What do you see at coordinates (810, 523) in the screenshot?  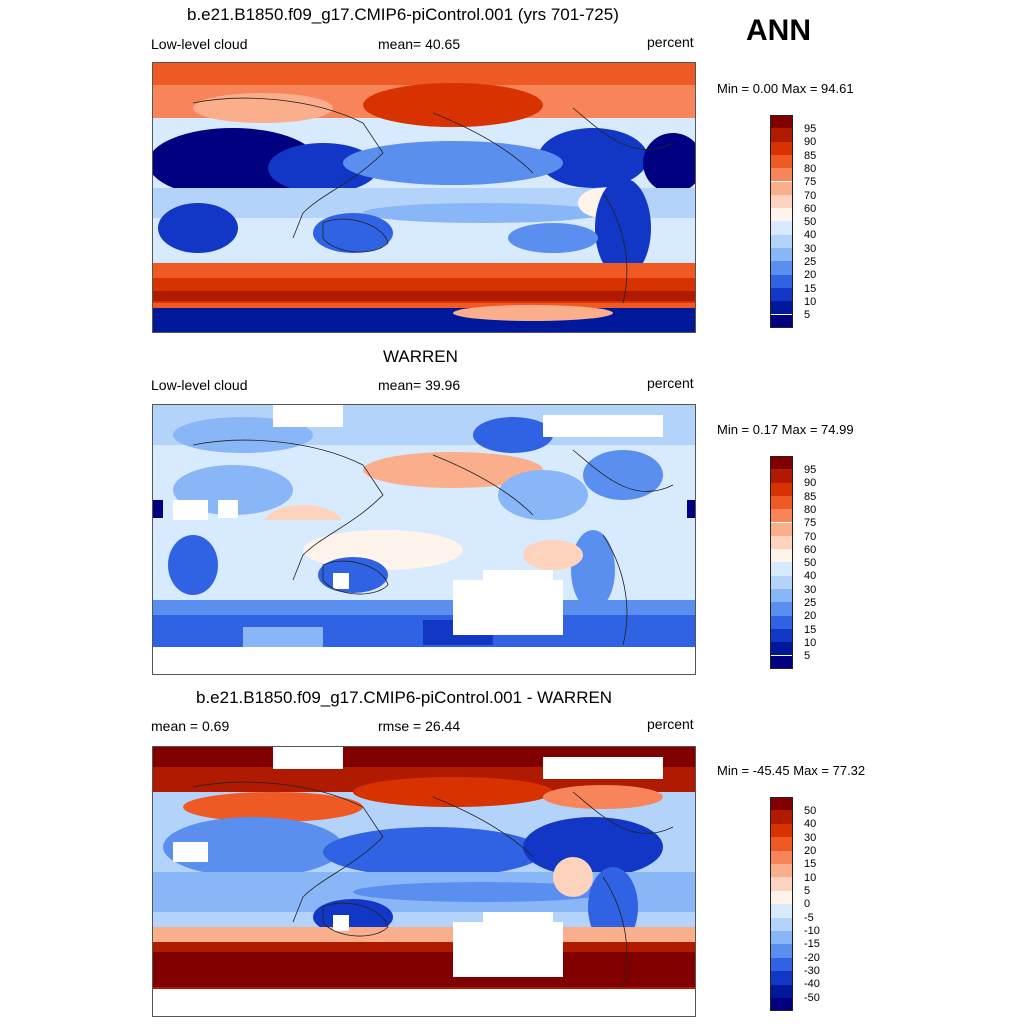 I see `panel2-colorbar-tick: 75` at bounding box center [810, 523].